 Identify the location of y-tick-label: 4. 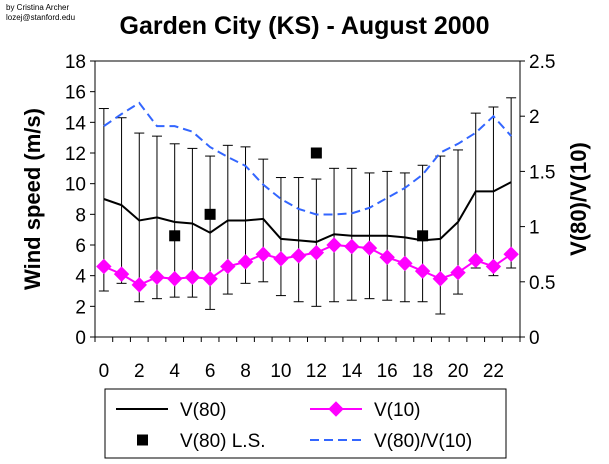
(80, 277).